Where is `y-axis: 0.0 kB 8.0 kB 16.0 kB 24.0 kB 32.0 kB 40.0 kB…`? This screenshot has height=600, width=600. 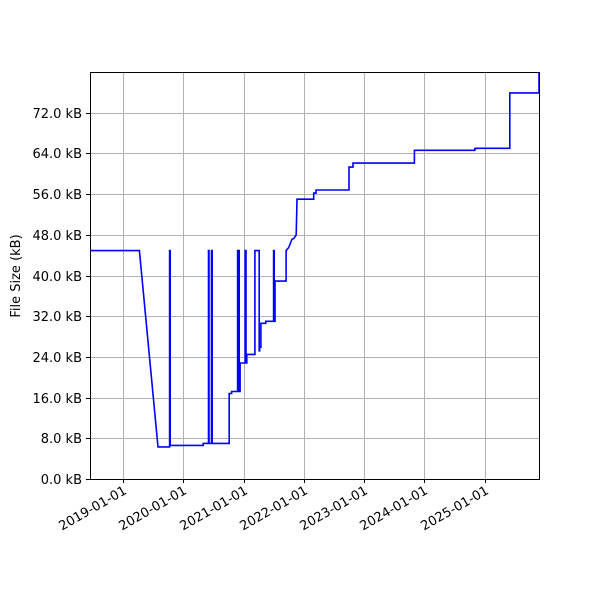 y-axis: 0.0 kB 8.0 kB 16.0 kB 24.0 kB 32.0 kB 40.0 kB… is located at coordinates (61, 297).